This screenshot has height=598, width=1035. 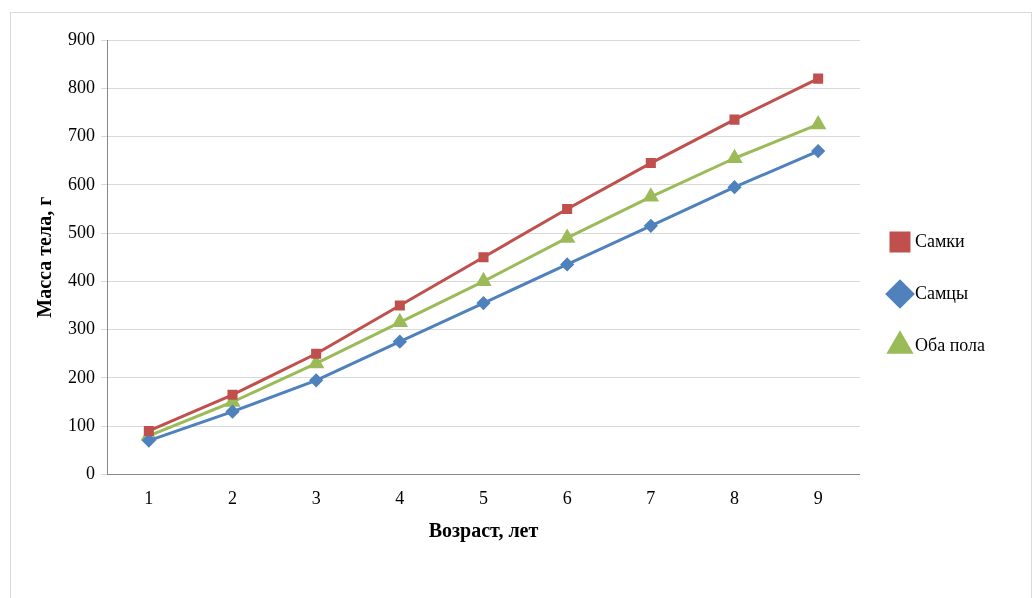 I want to click on y-tick-label: 700, so click(x=81, y=135).